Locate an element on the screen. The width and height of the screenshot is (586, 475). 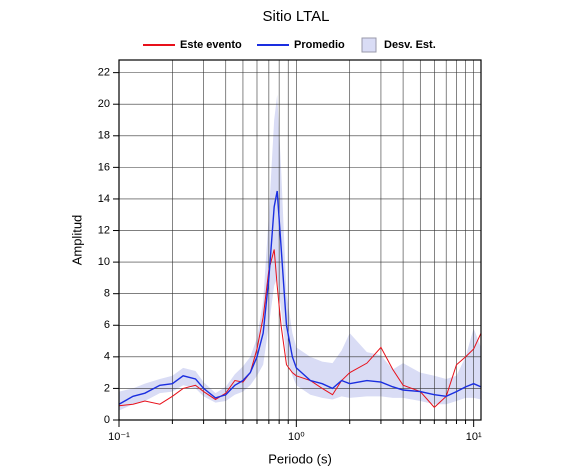
y-tick-label: 12 is located at coordinates (104, 230).